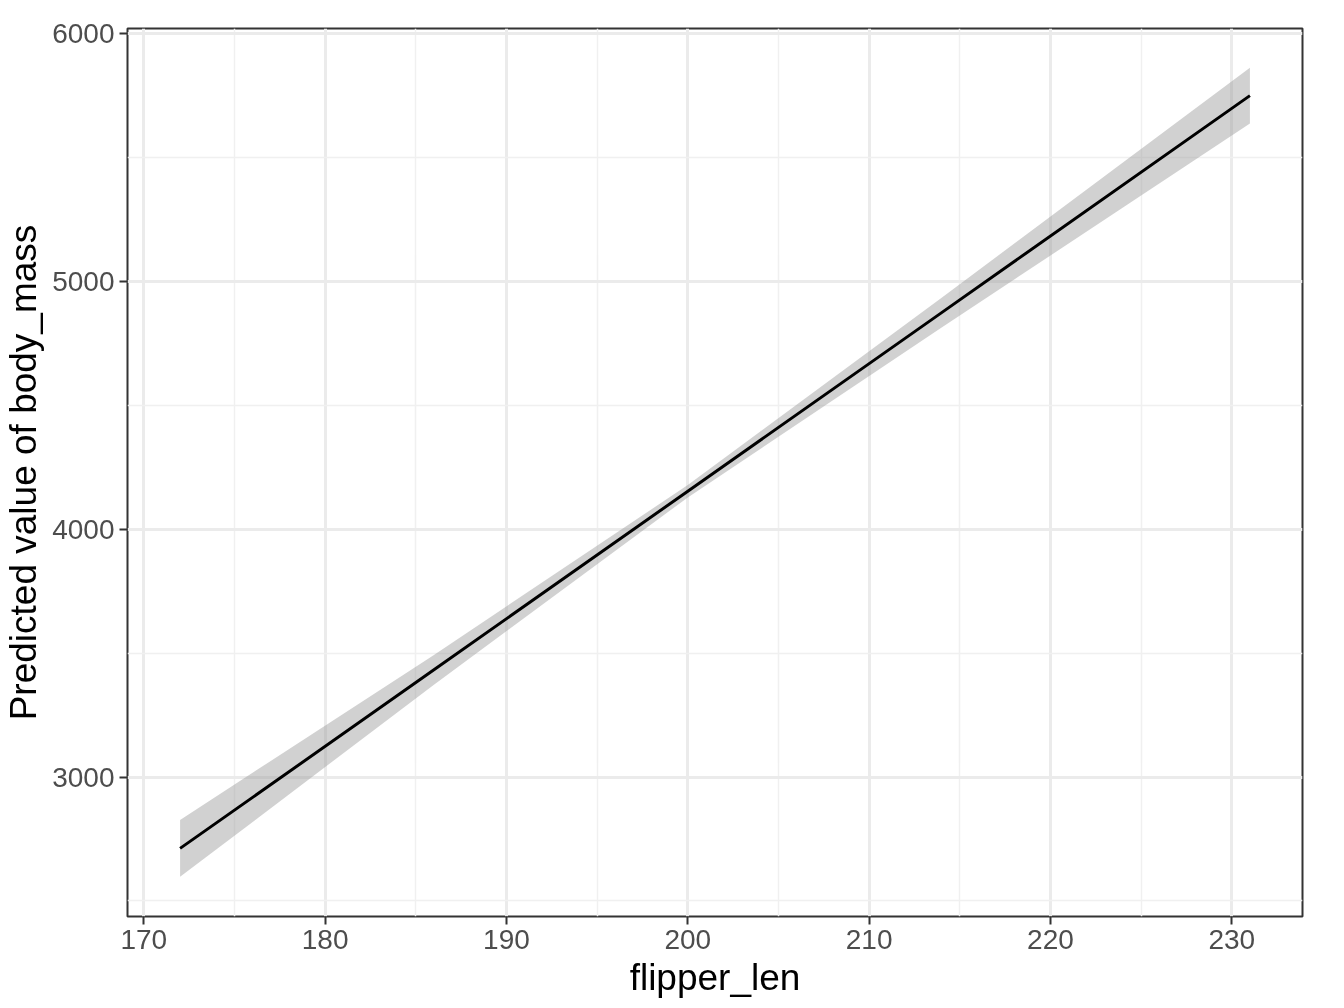  What do you see at coordinates (869, 939) in the screenshot?
I see `x-tick-label: 210` at bounding box center [869, 939].